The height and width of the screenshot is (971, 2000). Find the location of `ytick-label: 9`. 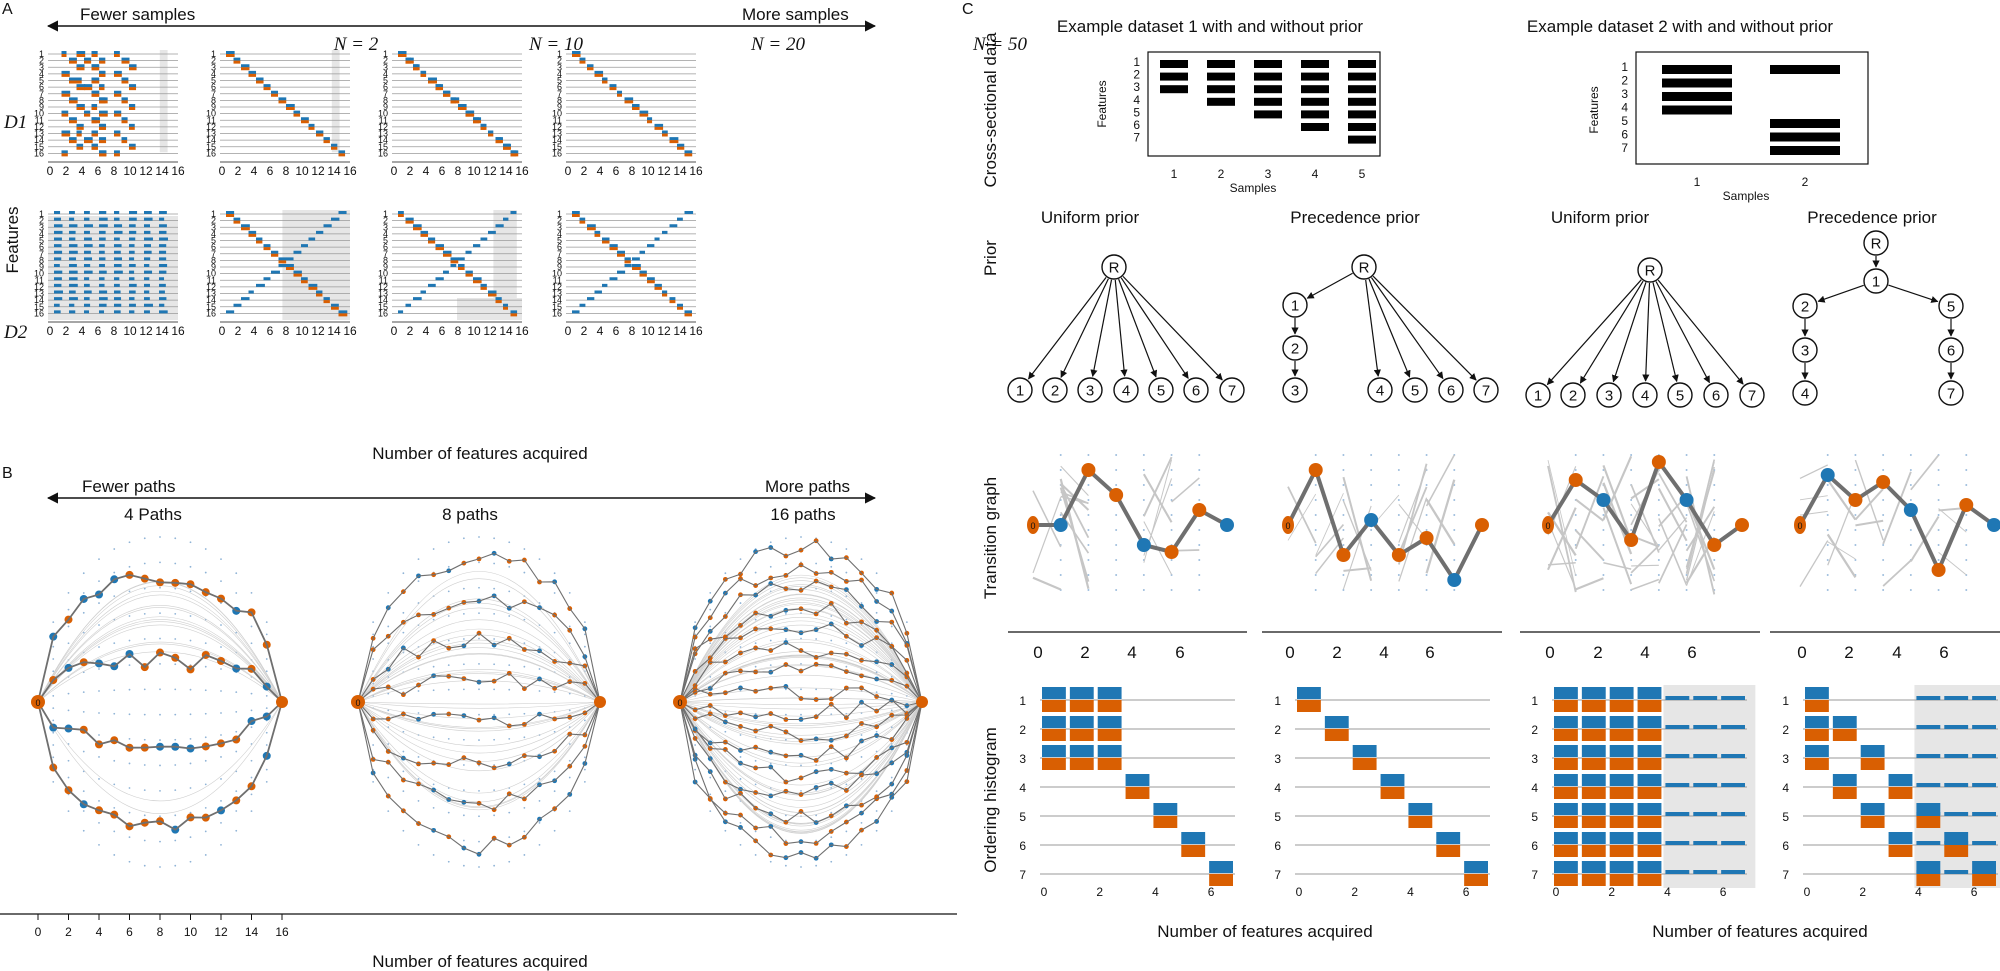

ytick-label: 9 is located at coordinates (41, 267).